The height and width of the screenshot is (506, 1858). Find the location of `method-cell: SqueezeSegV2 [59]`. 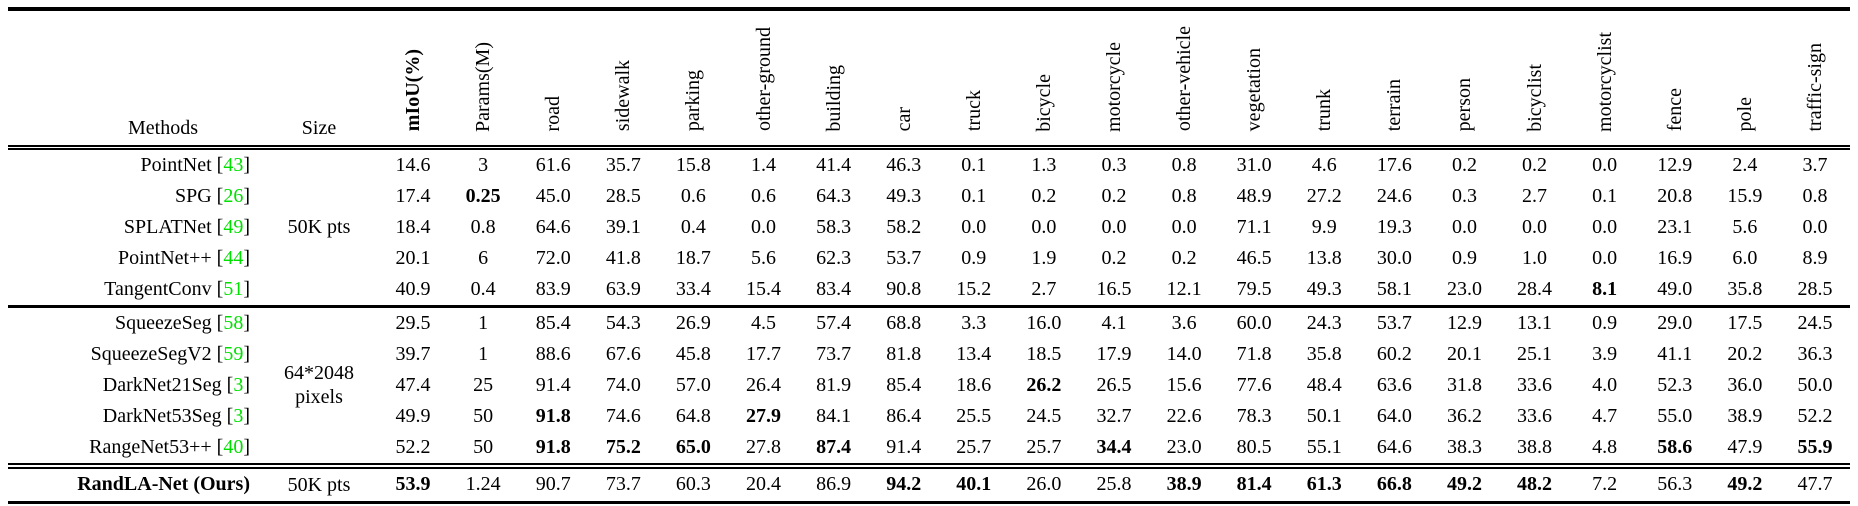

method-cell: SqueezeSegV2 [59] is located at coordinates (170, 353).